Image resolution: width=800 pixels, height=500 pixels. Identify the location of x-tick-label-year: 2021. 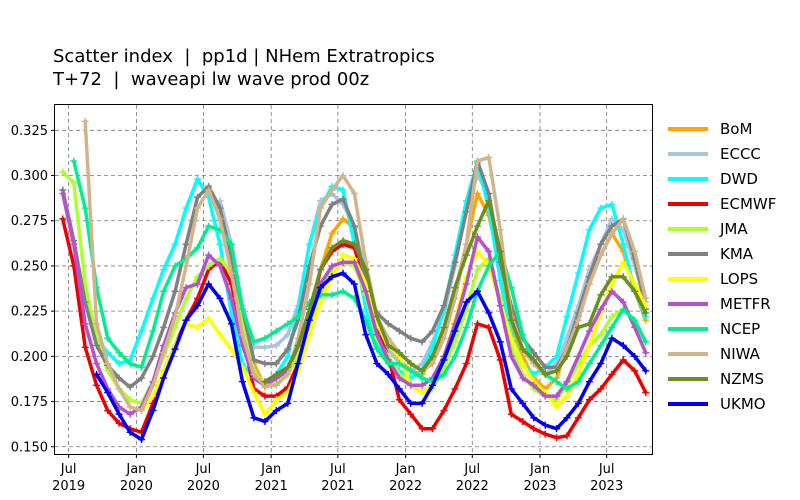
(271, 486).